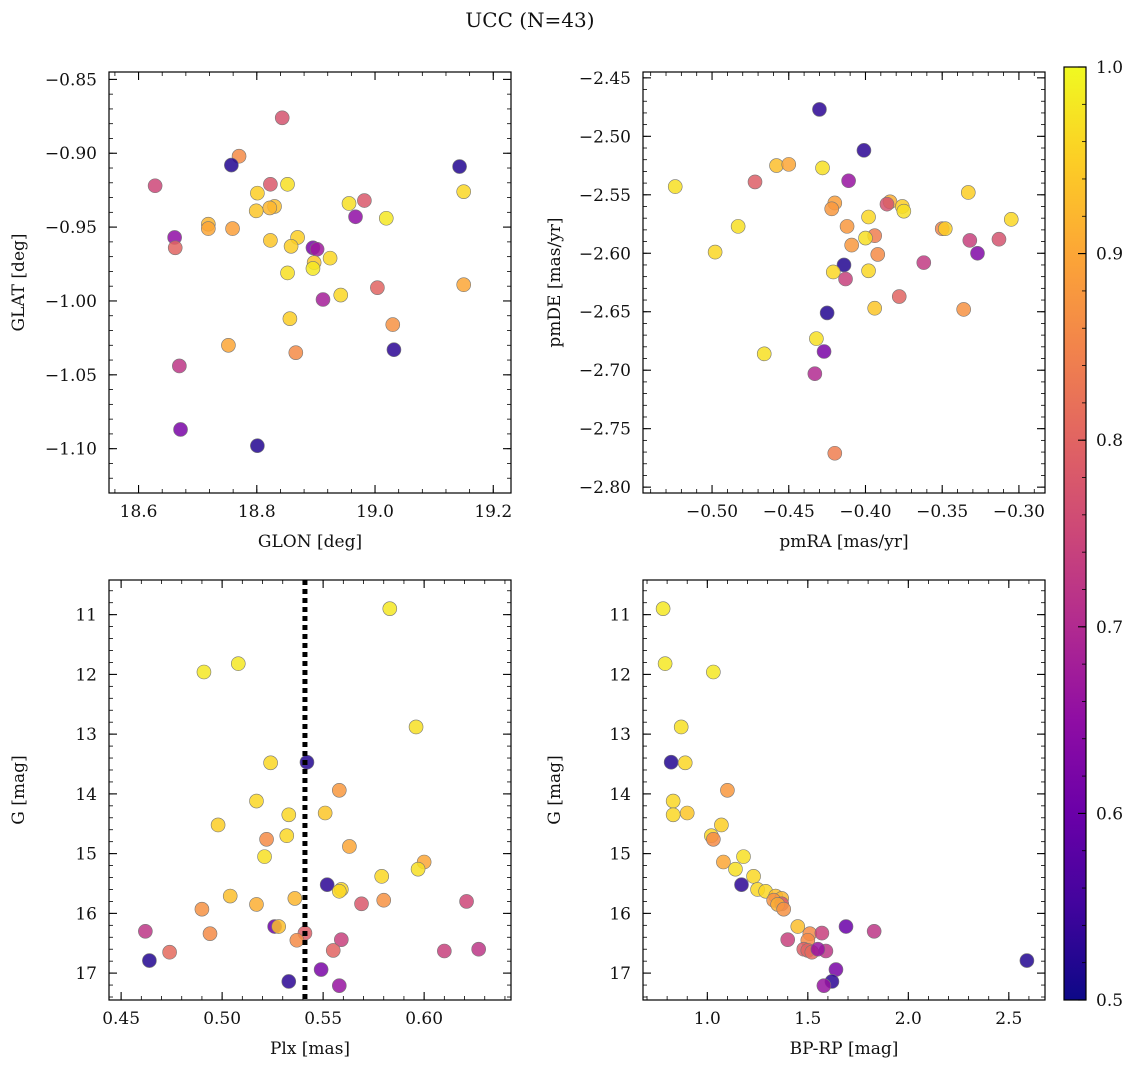  I want to click on y-tick-label: 13, so click(620, 735).